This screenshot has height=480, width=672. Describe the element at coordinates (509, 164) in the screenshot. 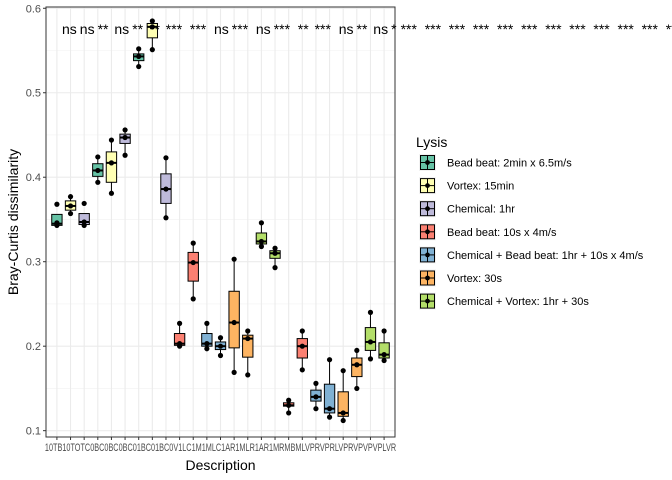

I see `legend-label: Bead beat: 2min x 6.5m/s` at that location.